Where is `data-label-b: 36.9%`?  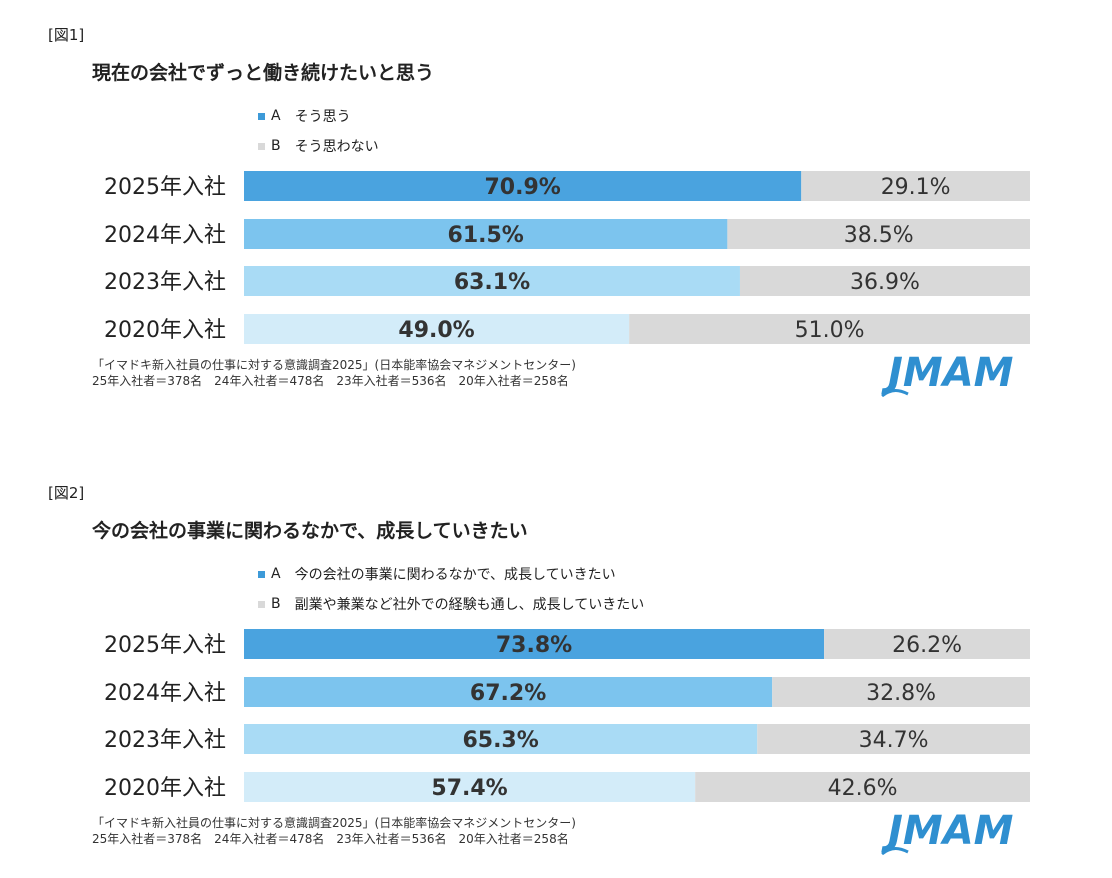
data-label-b: 36.9% is located at coordinates (885, 282).